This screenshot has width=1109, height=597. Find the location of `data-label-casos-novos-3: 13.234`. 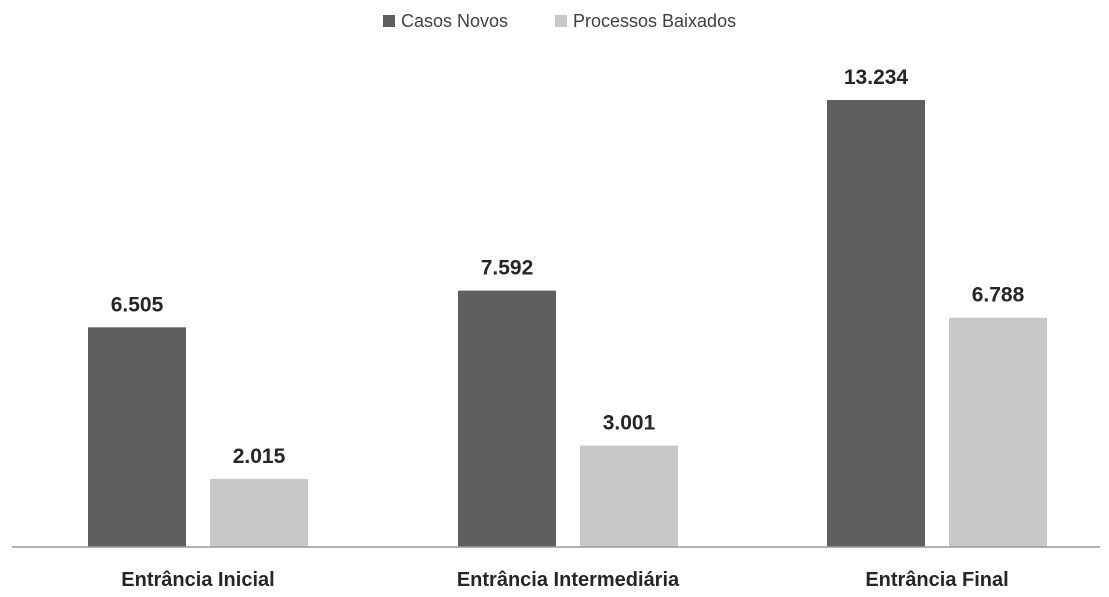

data-label-casos-novos-3: 13.234 is located at coordinates (876, 77).